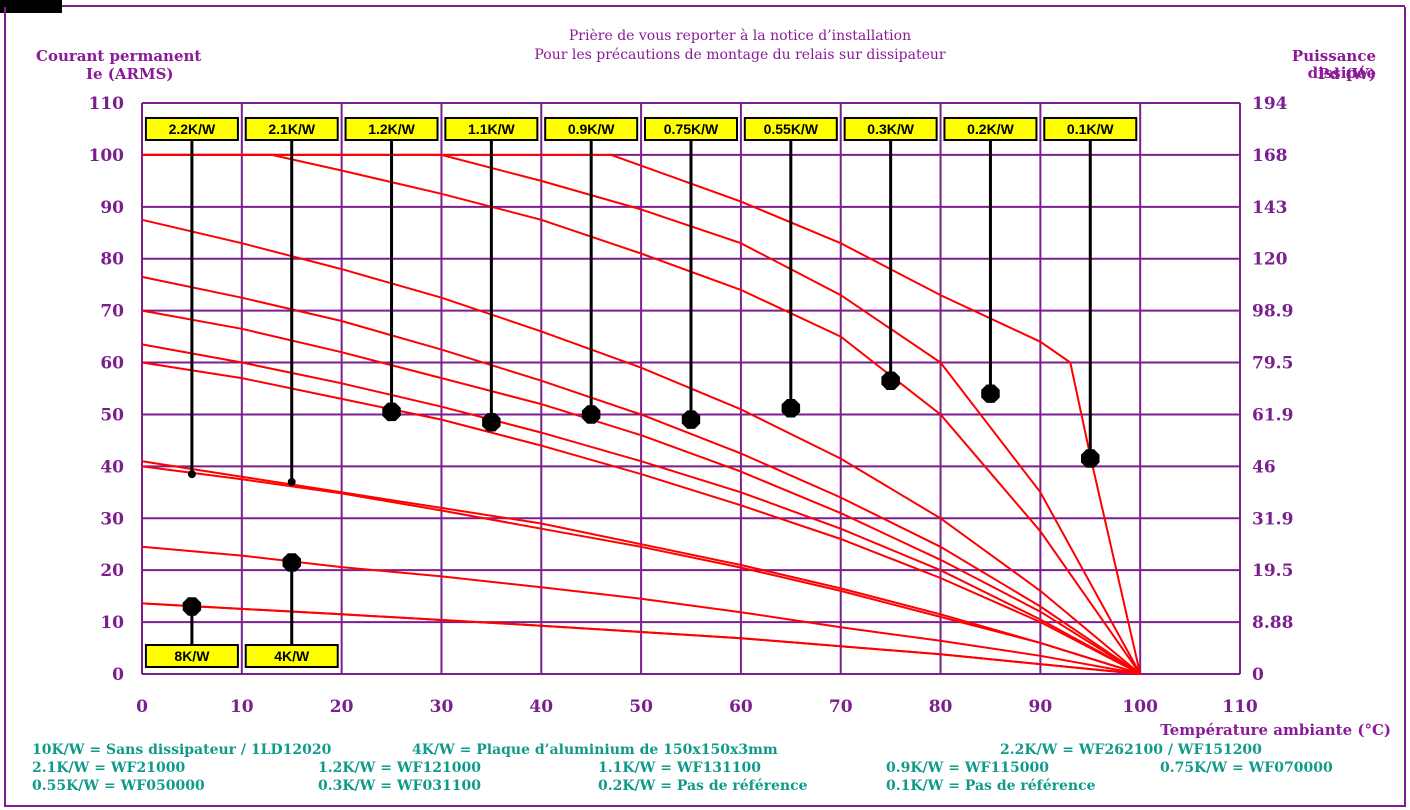 The image size is (1410, 810). I want to click on x-tick-label: 20, so click(342, 707).